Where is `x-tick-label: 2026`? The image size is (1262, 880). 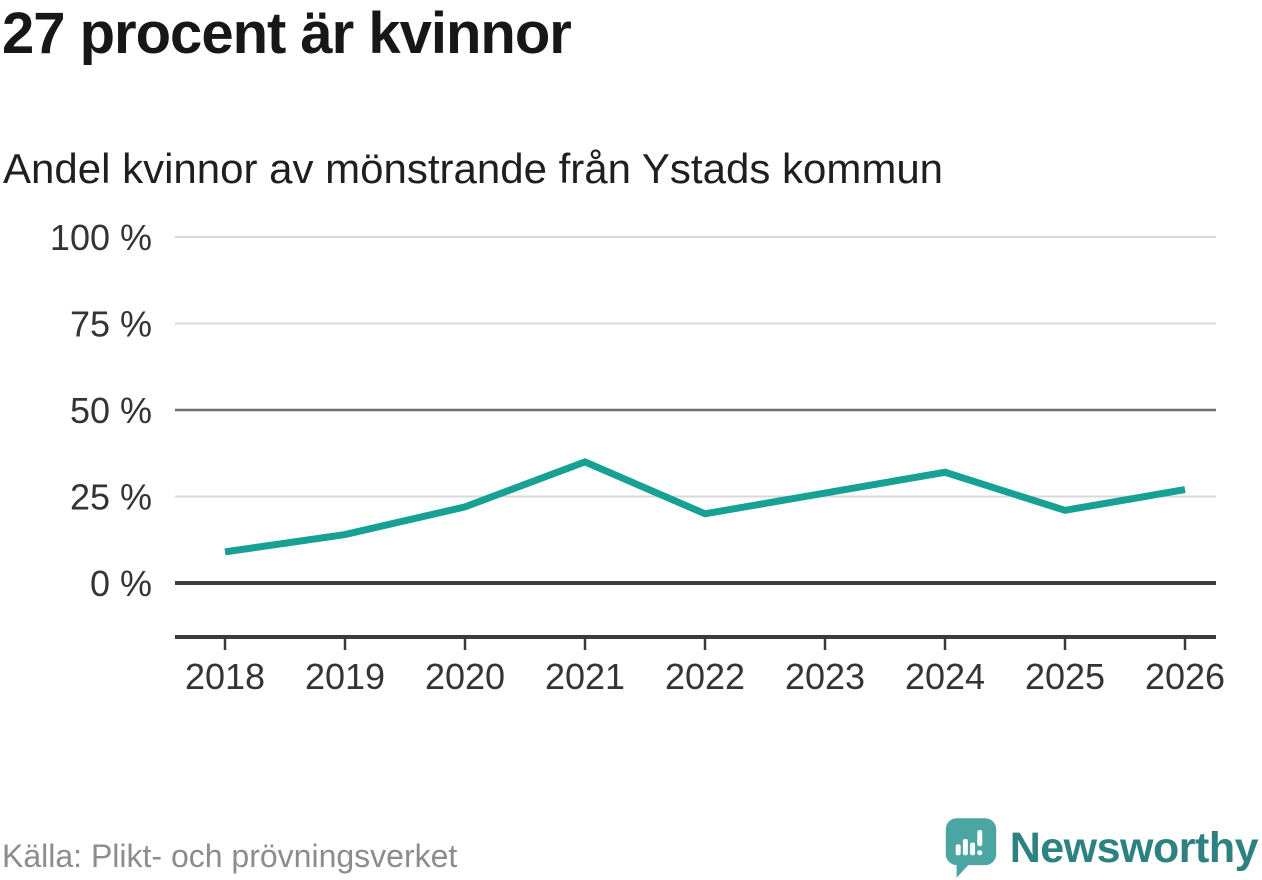
x-tick-label: 2026 is located at coordinates (1185, 676).